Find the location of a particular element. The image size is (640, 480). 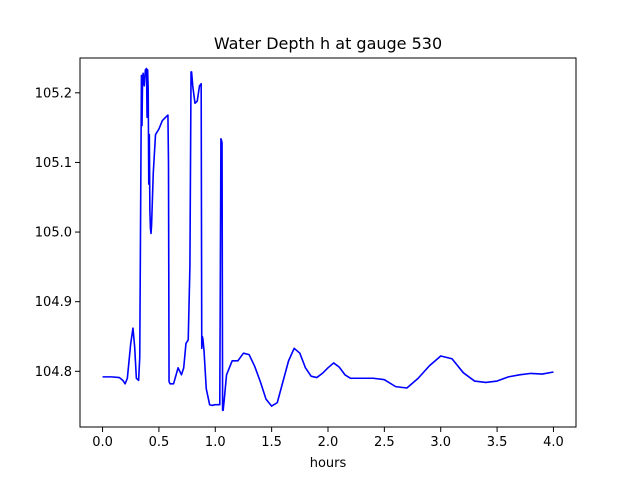

x-tick-label: 0.5 is located at coordinates (159, 442).